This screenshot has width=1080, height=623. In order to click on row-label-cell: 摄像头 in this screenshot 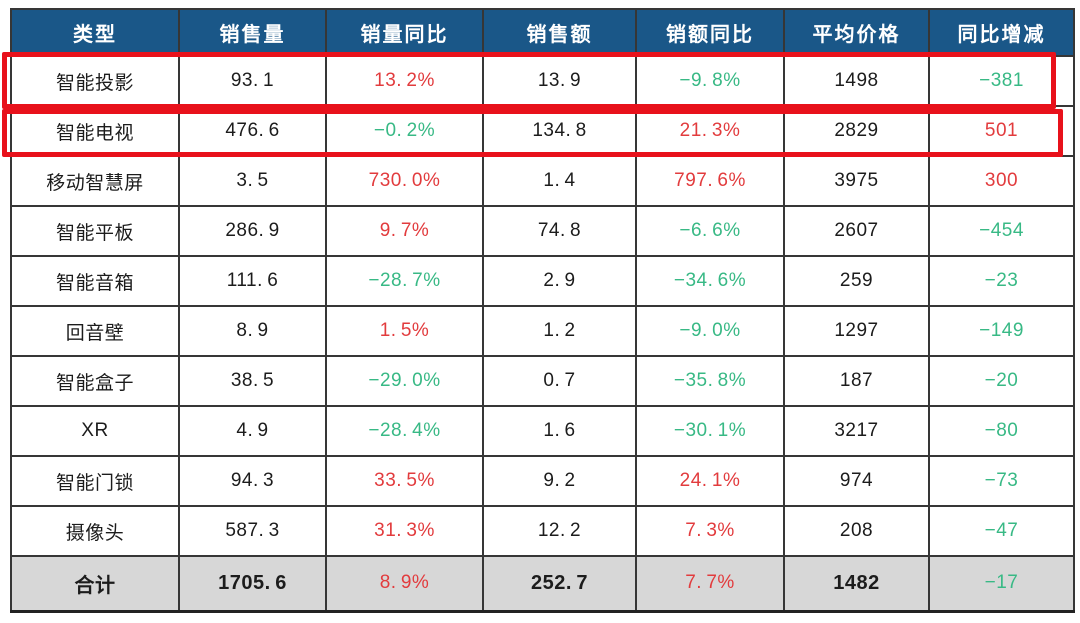, I will do `click(95, 531)`.